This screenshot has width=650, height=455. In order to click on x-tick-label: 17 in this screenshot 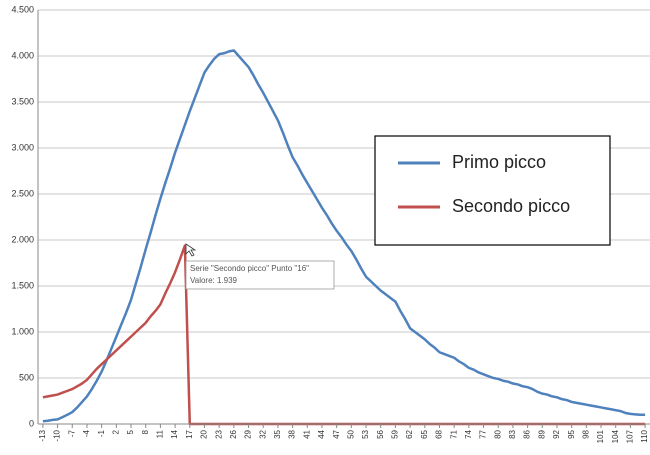, I will do `click(189, 433)`.